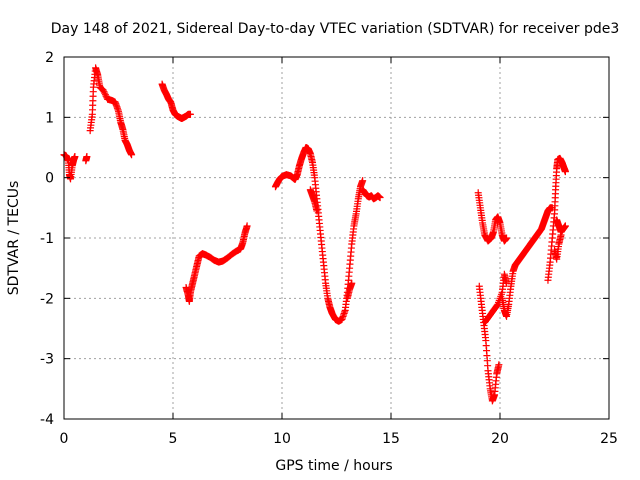 This screenshot has height=480, width=640. What do you see at coordinates (47, 299) in the screenshot?
I see `y-tick-label: -2` at bounding box center [47, 299].